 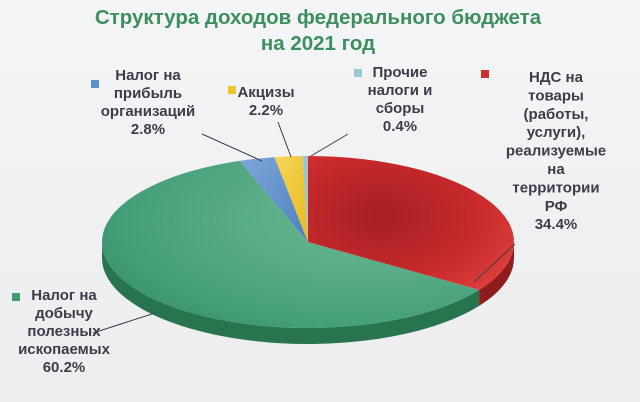 What do you see at coordinates (148, 75) in the screenshot?
I see `label-profit-line: Налог на` at bounding box center [148, 75].